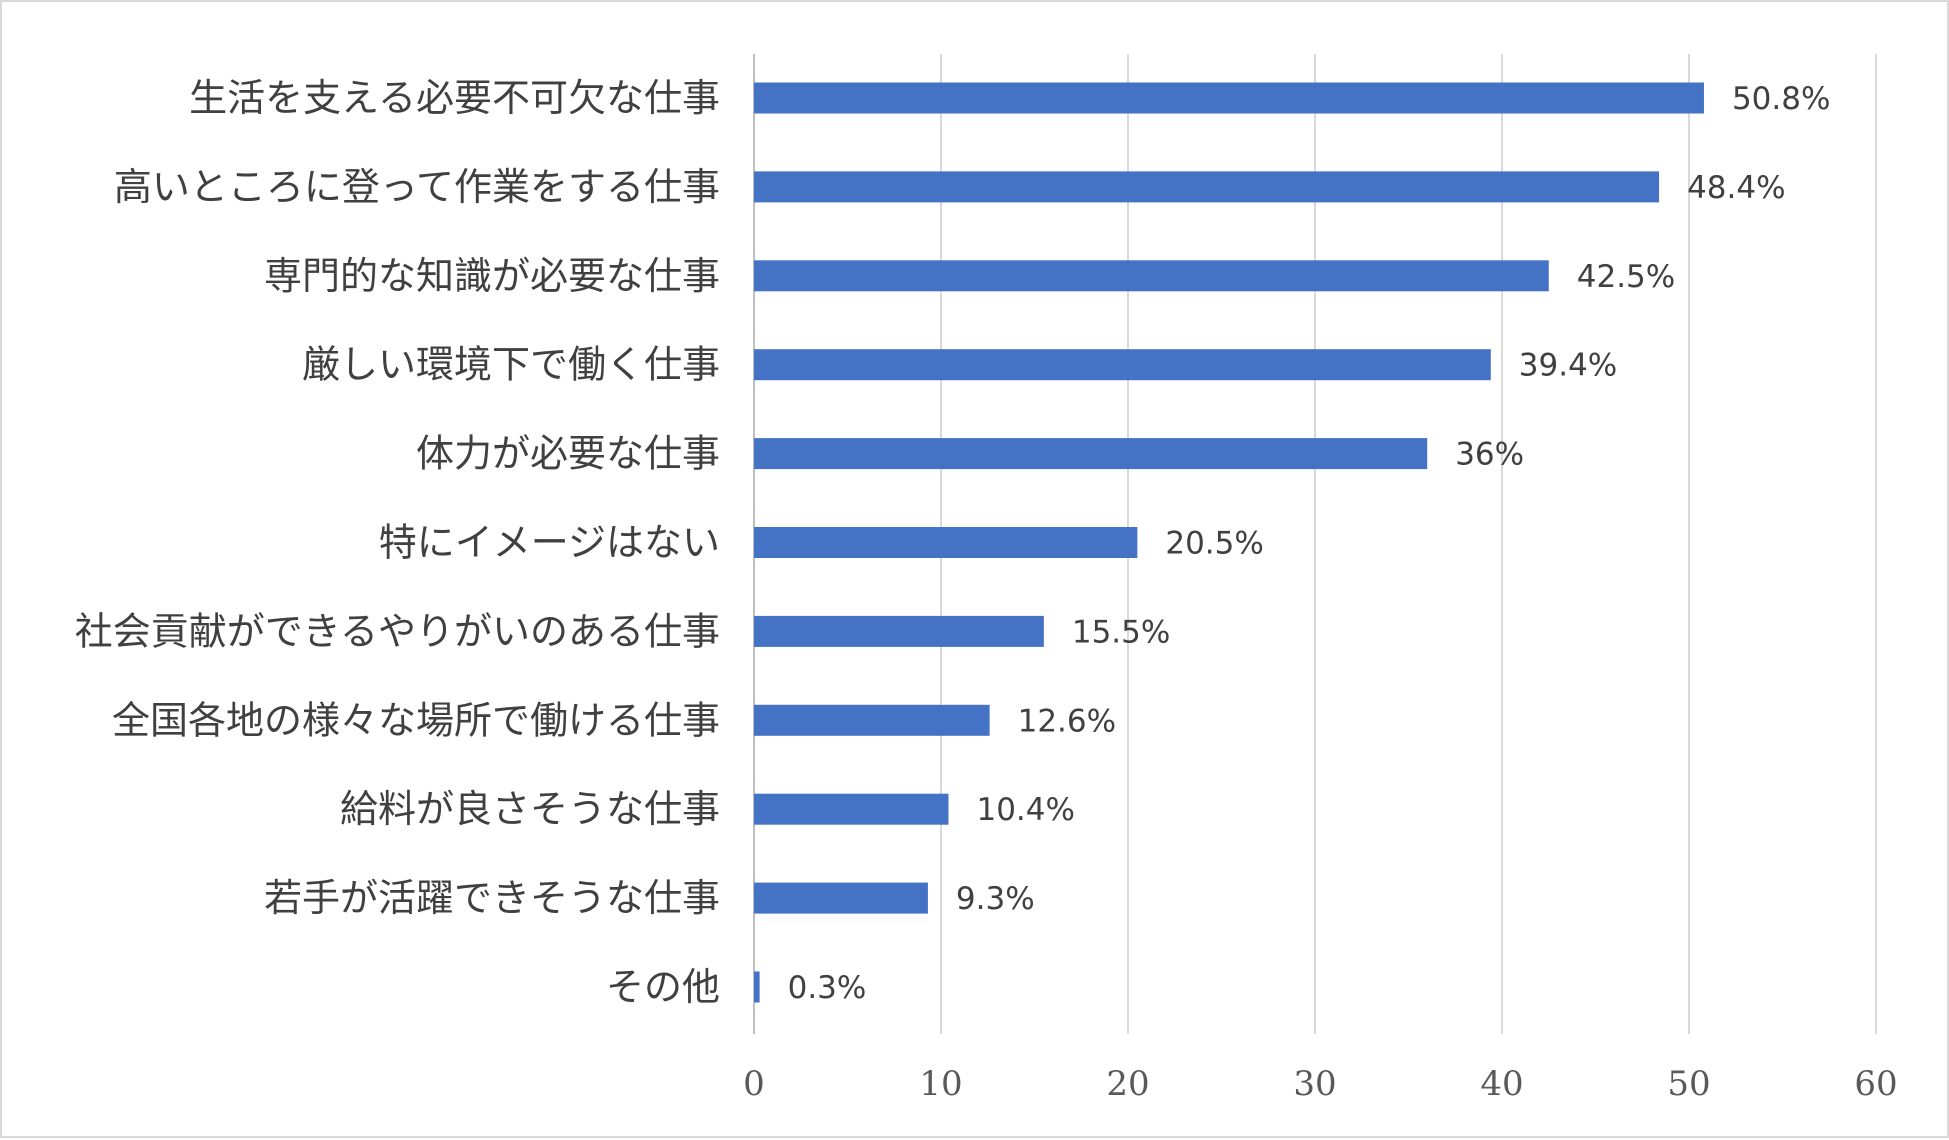 This screenshot has height=1140, width=1949. Describe the element at coordinates (1025, 810) in the screenshot. I see `value-label-9: 10.4%` at that location.